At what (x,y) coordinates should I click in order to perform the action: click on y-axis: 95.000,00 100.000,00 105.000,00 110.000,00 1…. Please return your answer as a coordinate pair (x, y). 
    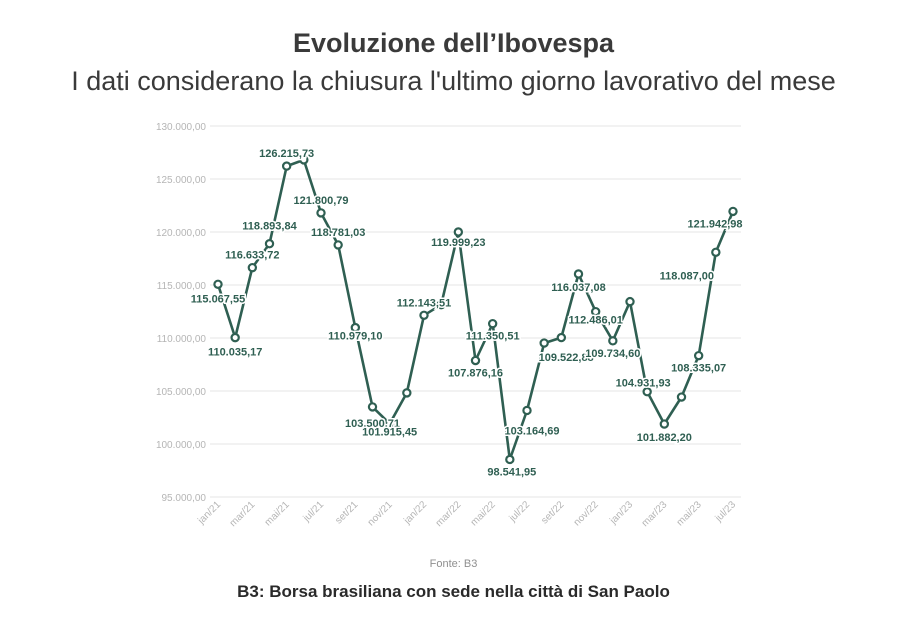
    Looking at the image, I should click on (181, 313).